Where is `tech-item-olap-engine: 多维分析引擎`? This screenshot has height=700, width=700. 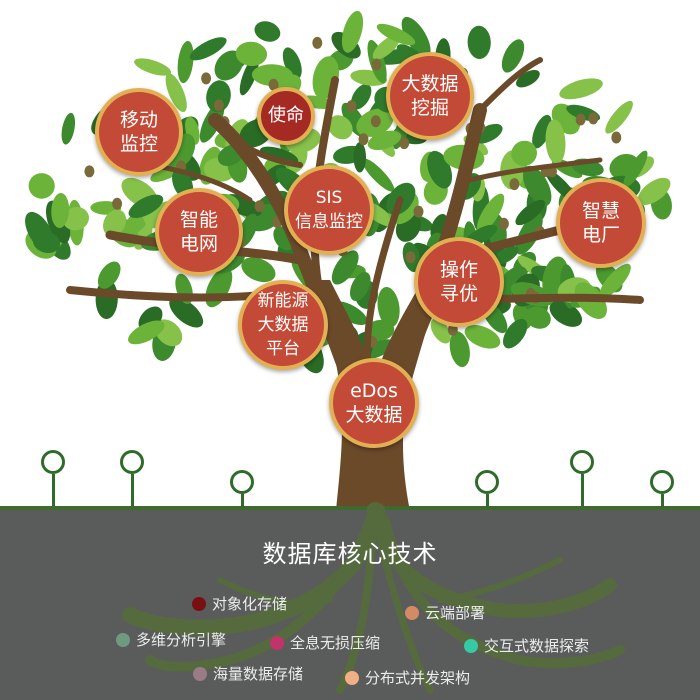 tech-item-olap-engine: 多维分析引擎 is located at coordinates (171, 639).